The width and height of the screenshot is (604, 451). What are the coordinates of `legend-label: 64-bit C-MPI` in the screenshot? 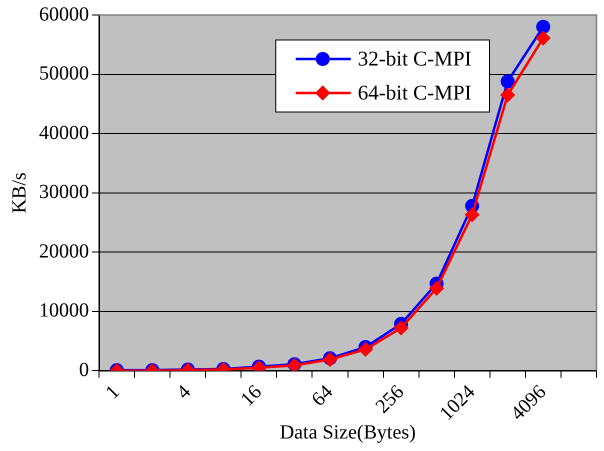 It's located at (415, 92).